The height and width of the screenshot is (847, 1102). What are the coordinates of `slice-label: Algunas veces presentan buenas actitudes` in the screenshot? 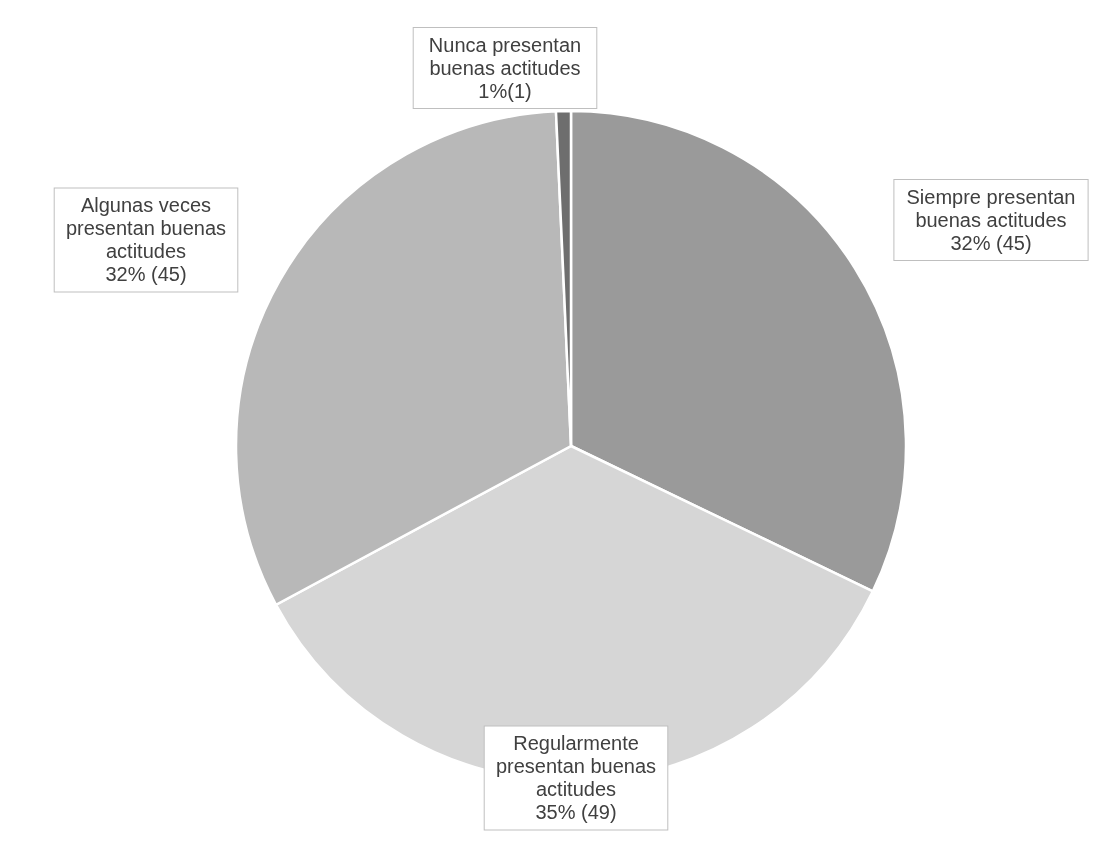 It's located at (146, 228).